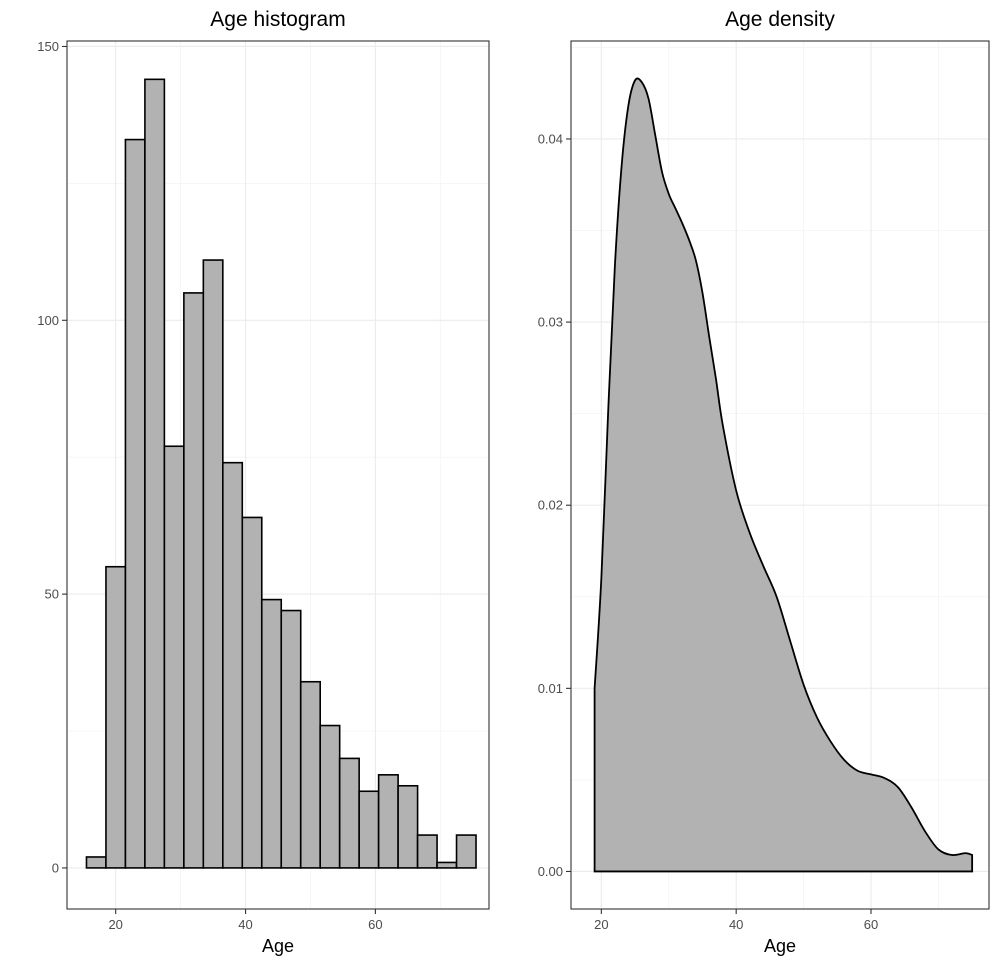 The height and width of the screenshot is (967, 1000). I want to click on histogram-x-tick-label: 20, so click(115, 924).